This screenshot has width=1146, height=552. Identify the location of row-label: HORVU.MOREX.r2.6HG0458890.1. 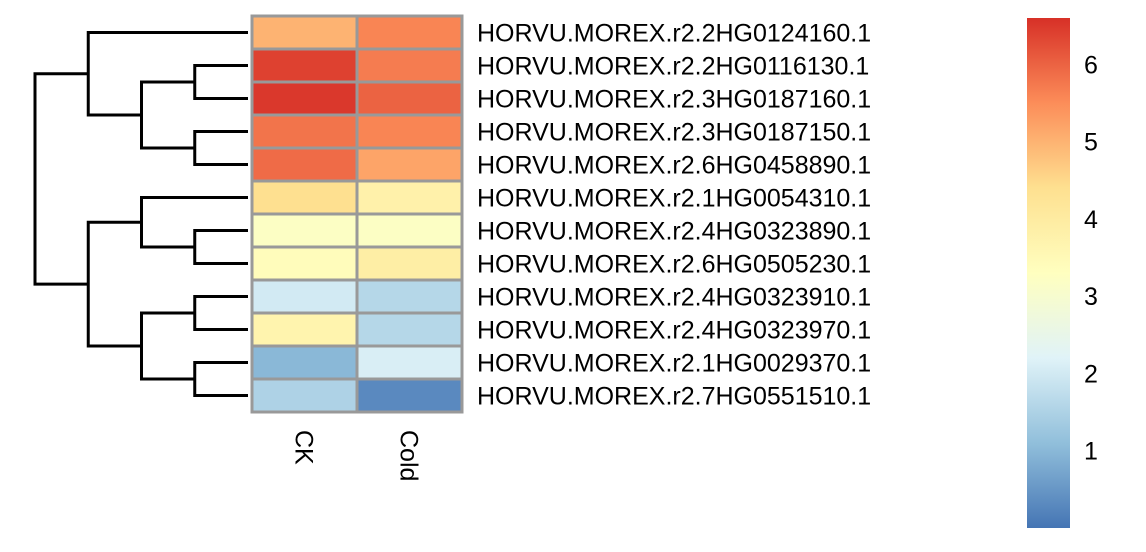
(674, 166).